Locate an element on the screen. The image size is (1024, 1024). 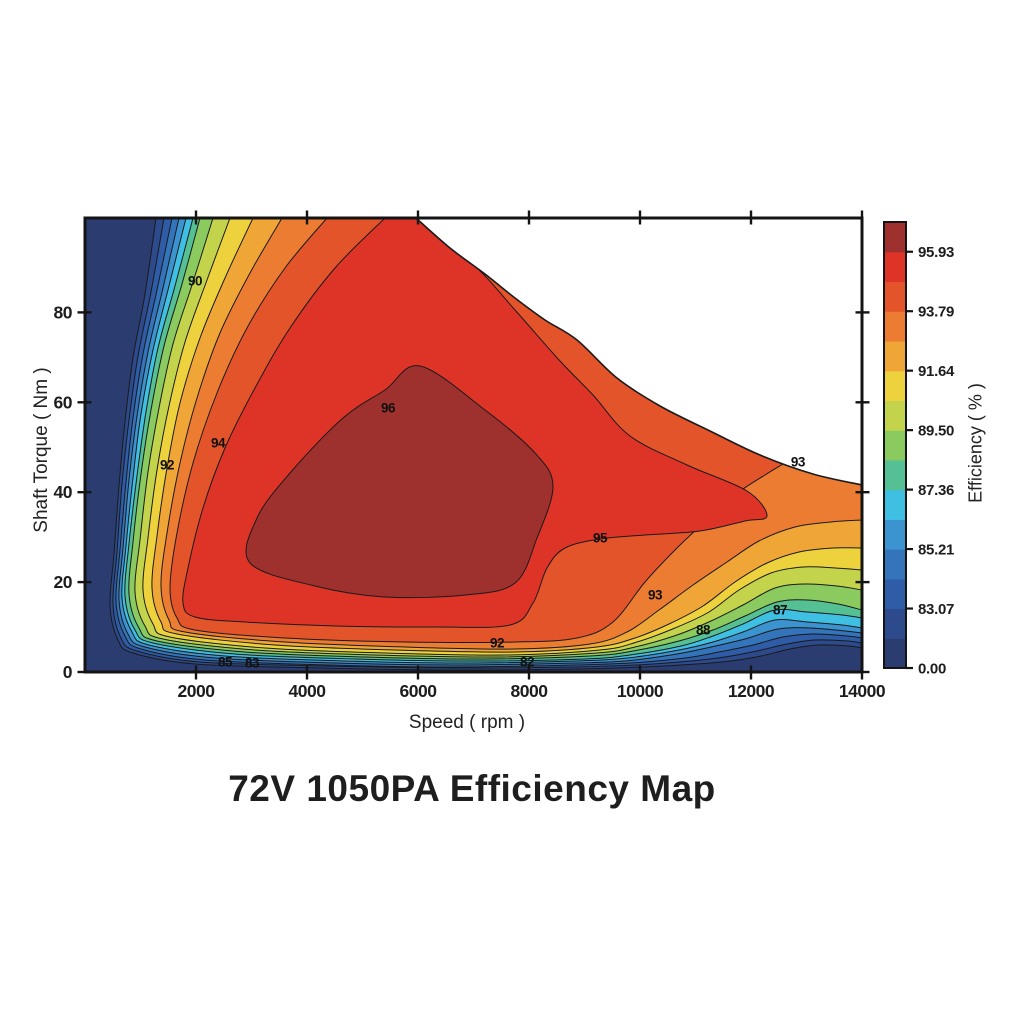
no-data-region-layer is located at coordinates (638, 352).